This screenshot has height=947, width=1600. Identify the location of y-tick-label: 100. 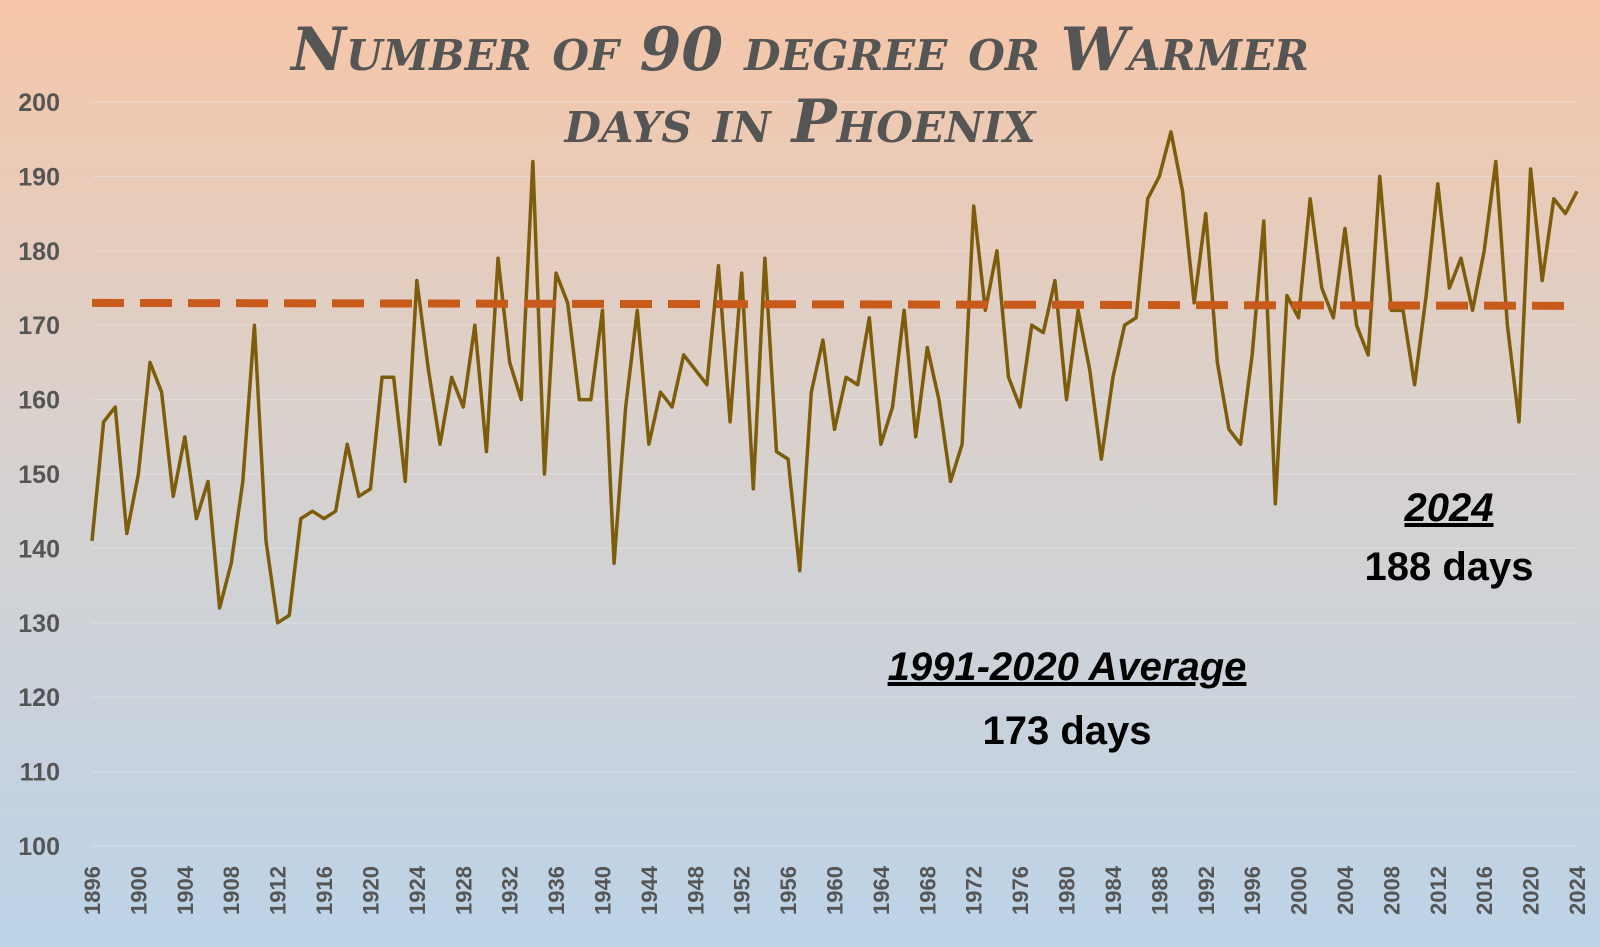
(39, 847).